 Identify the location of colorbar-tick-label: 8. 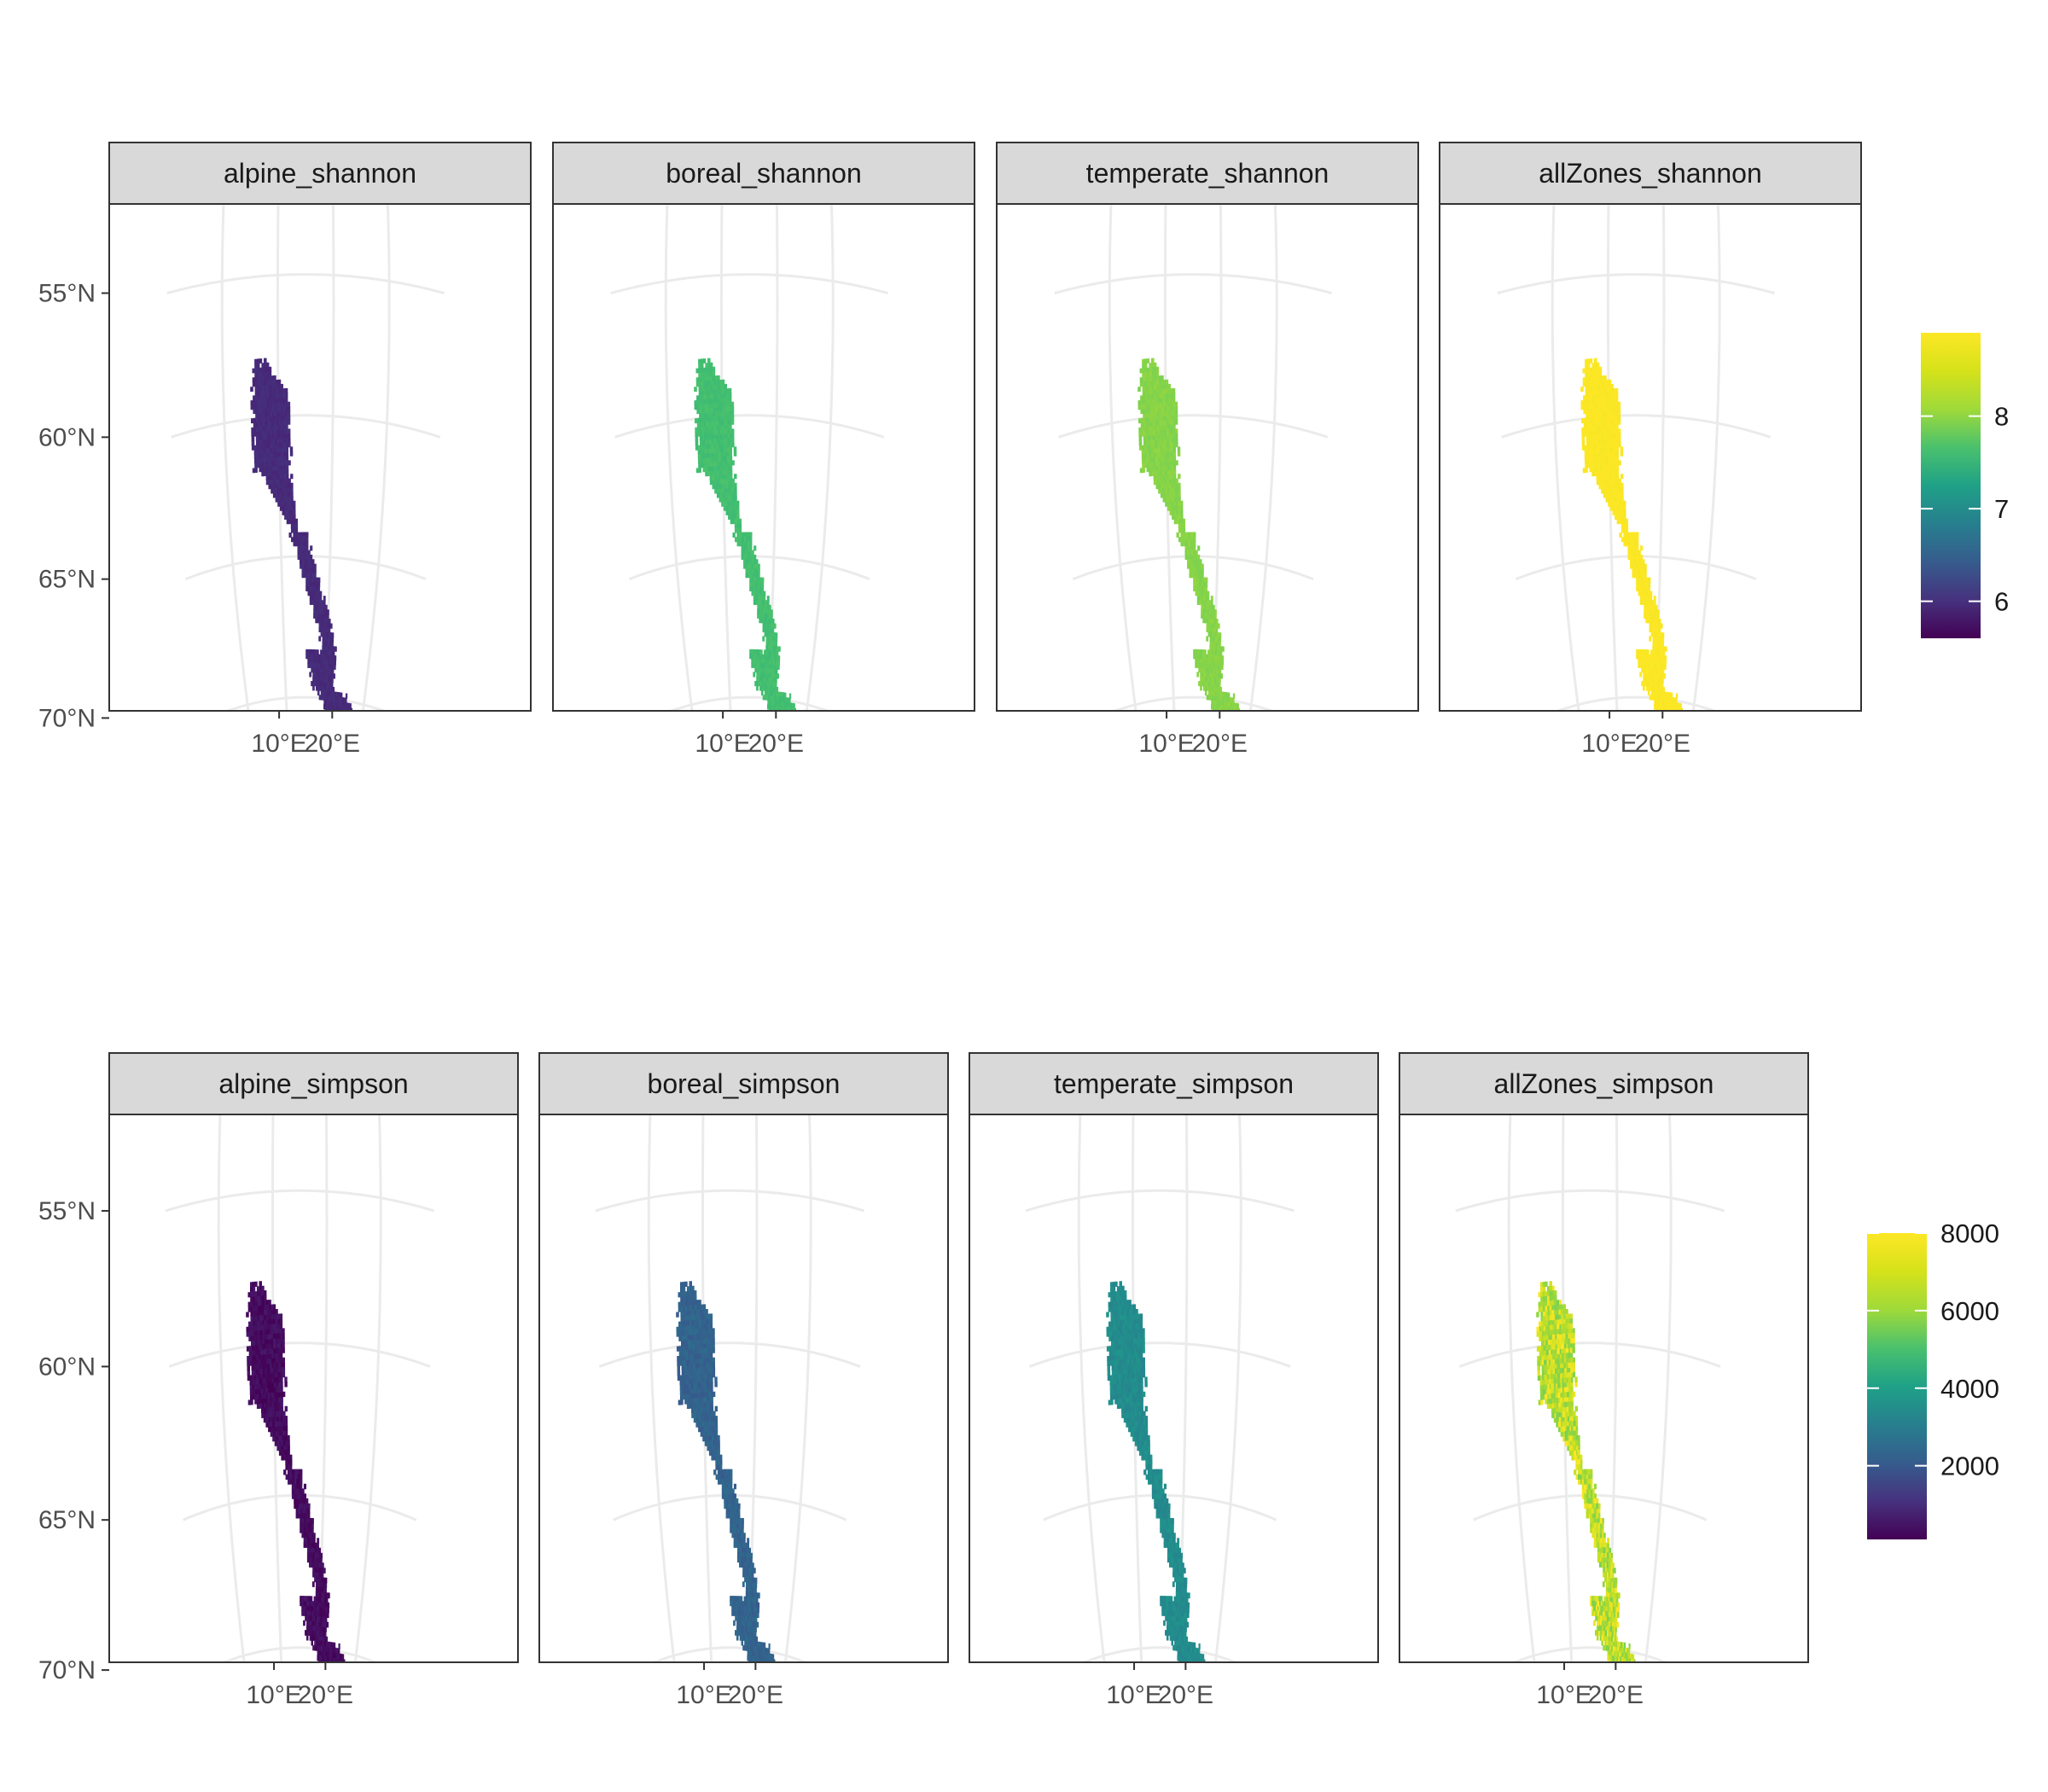
(2002, 417).